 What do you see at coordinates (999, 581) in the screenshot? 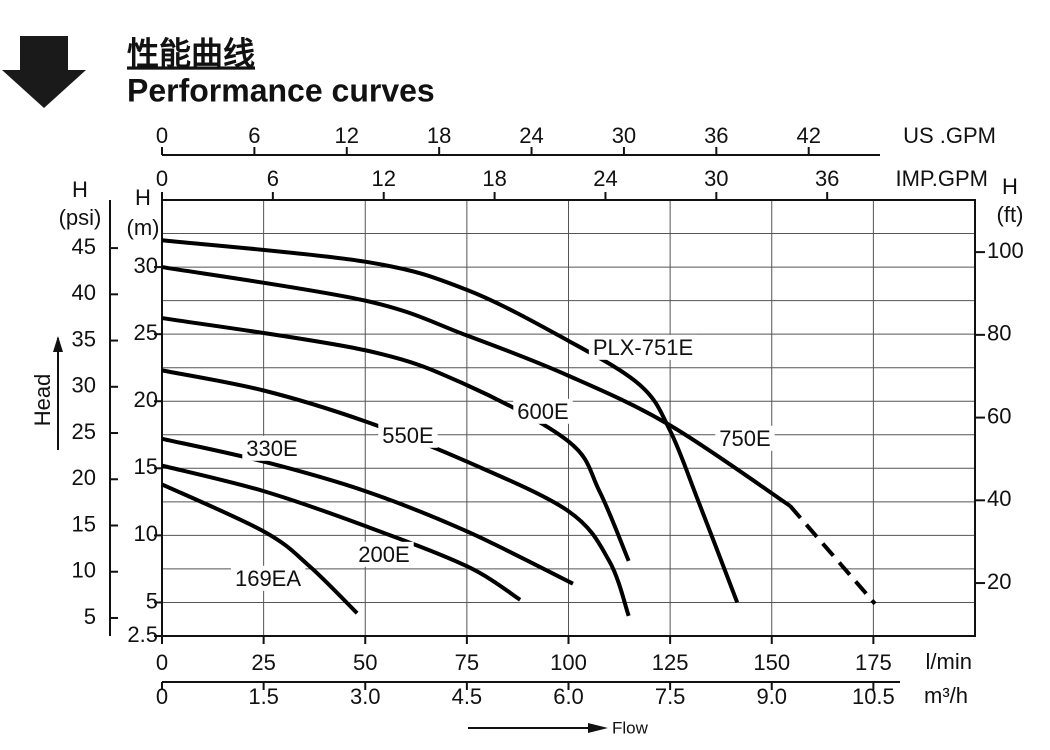
I see `ft-tick-label: 20` at bounding box center [999, 581].